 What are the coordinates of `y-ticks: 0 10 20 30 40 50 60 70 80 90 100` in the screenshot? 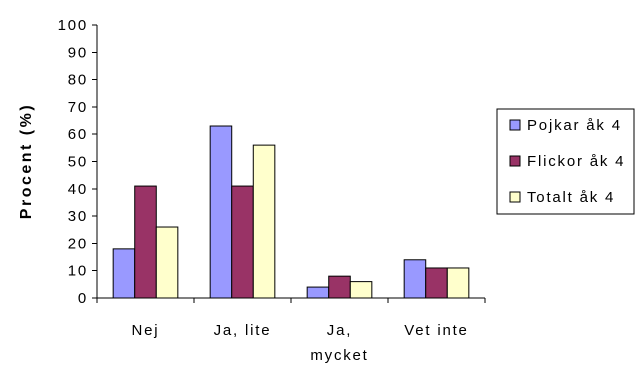 It's located at (77, 162).